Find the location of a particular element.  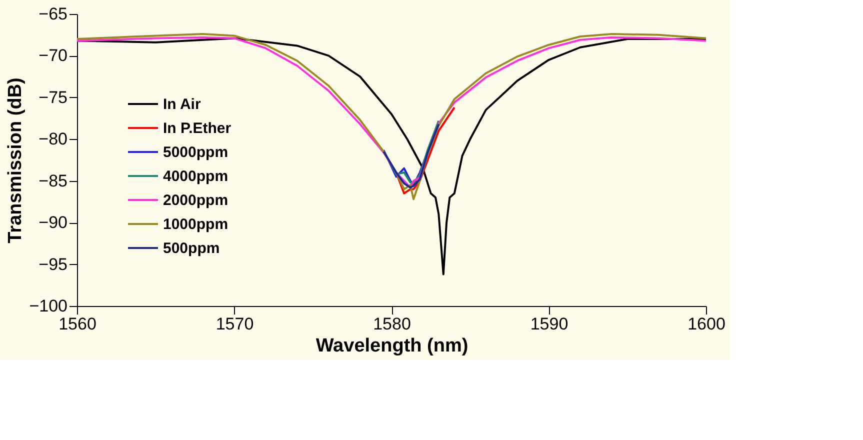

x-tick-label: 1580 is located at coordinates (392, 324).